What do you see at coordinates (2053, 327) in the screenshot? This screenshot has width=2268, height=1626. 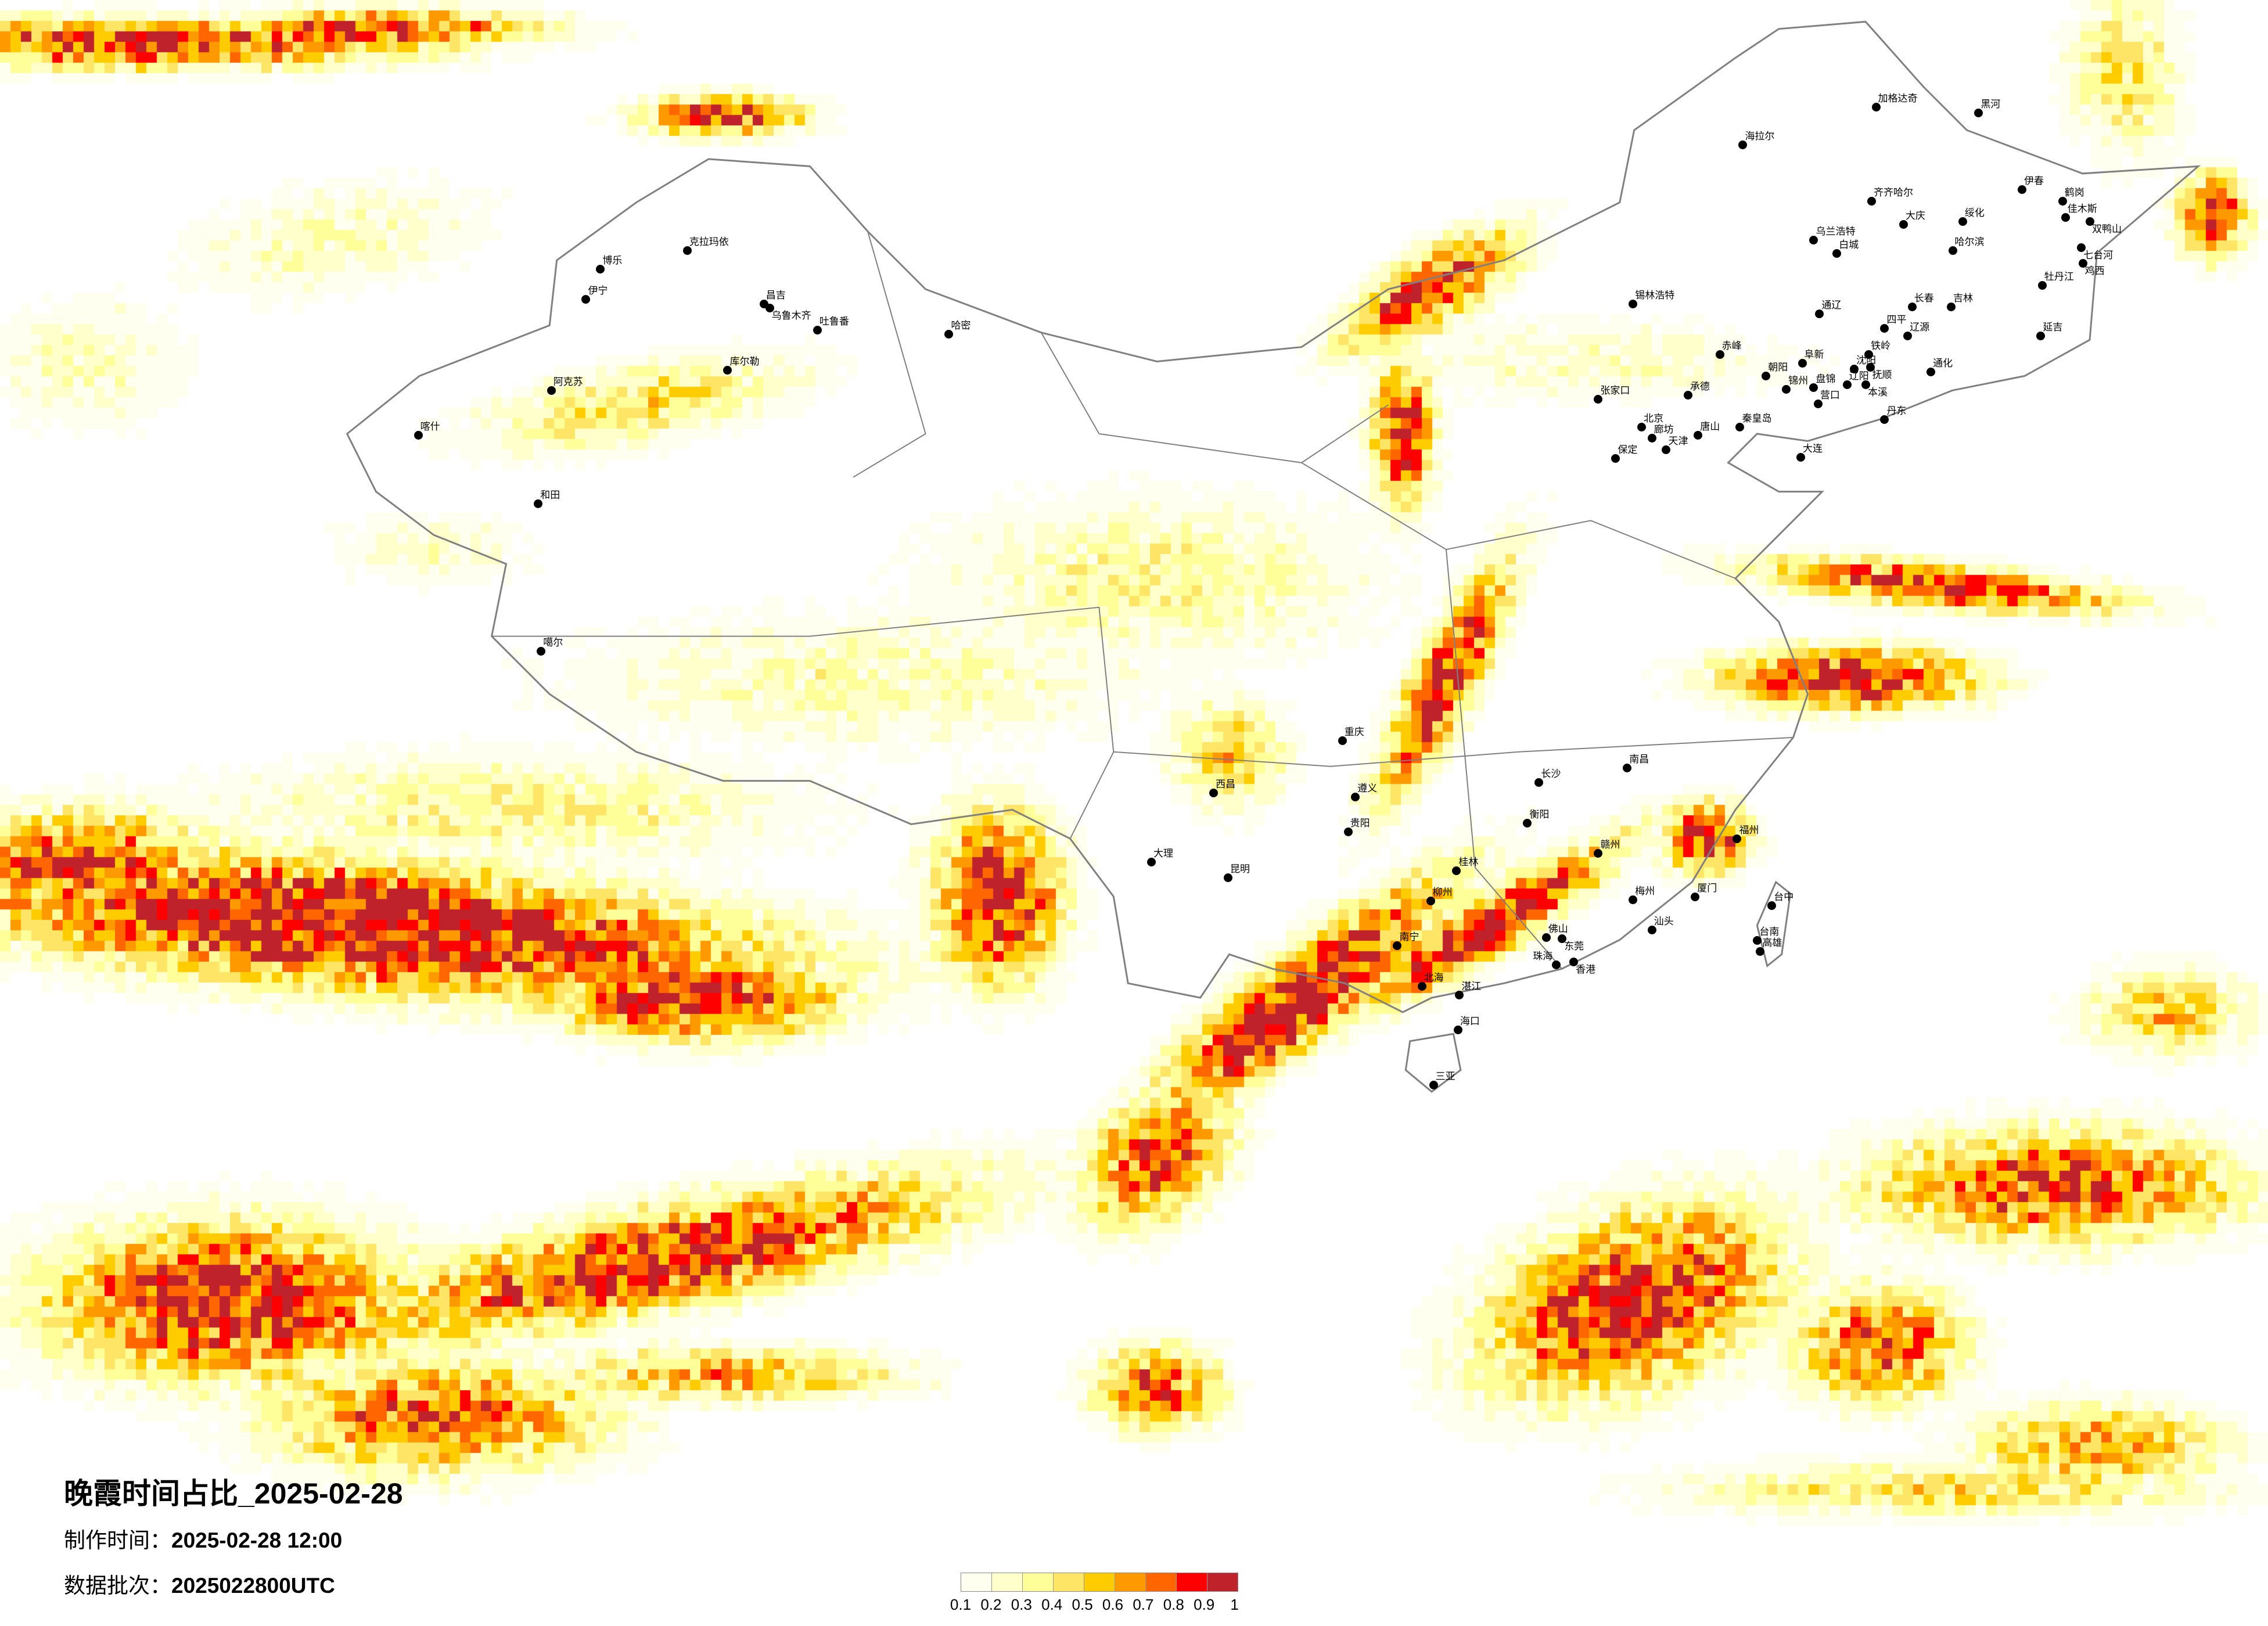 I see `city-label: 延吉` at bounding box center [2053, 327].